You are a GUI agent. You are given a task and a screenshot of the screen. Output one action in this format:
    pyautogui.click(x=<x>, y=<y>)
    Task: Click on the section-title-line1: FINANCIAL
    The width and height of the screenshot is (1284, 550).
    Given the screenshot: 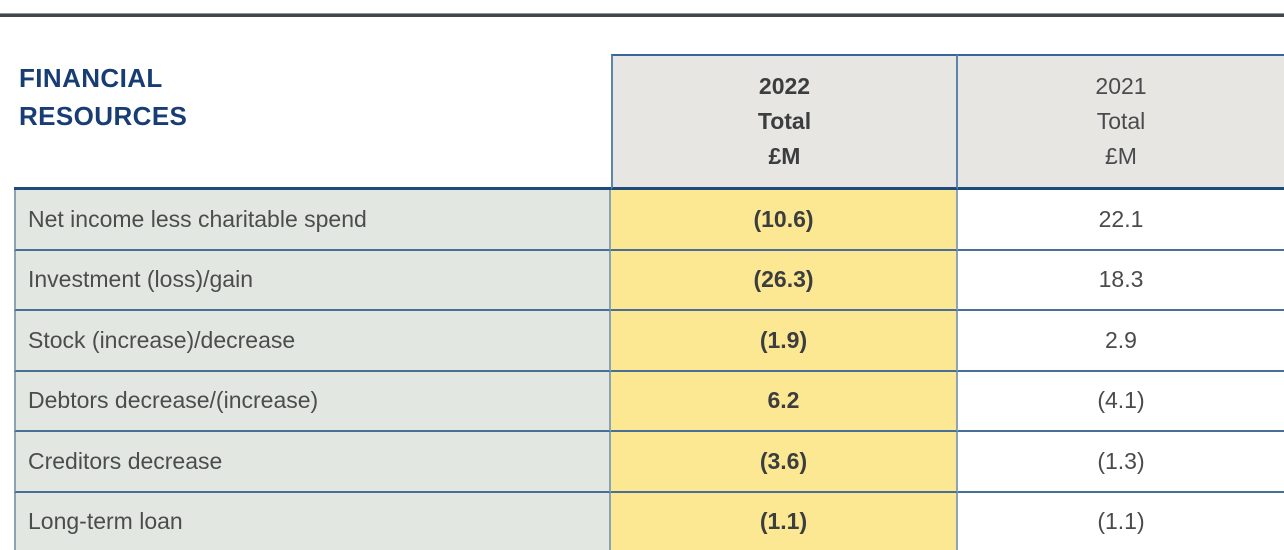 What is the action you would take?
    pyautogui.click(x=91, y=78)
    